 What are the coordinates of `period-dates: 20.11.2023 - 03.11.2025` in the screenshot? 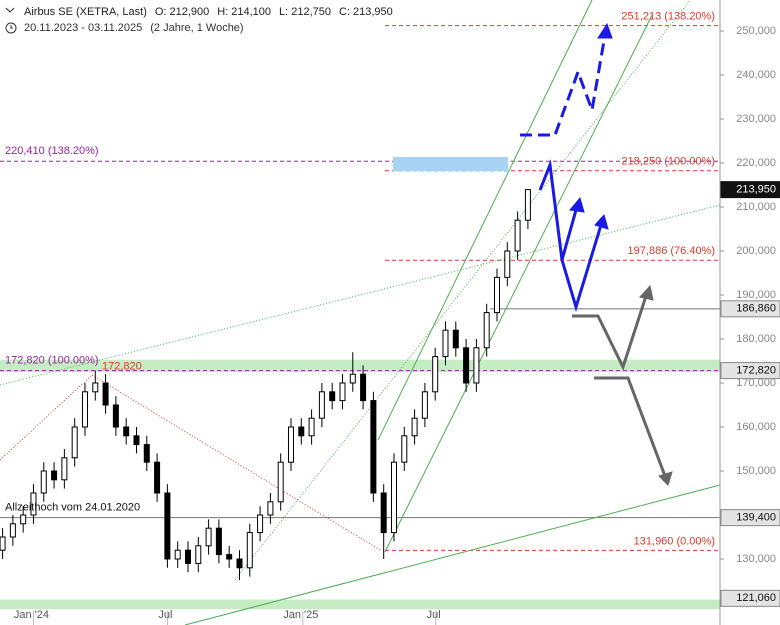 It's located at (83, 28).